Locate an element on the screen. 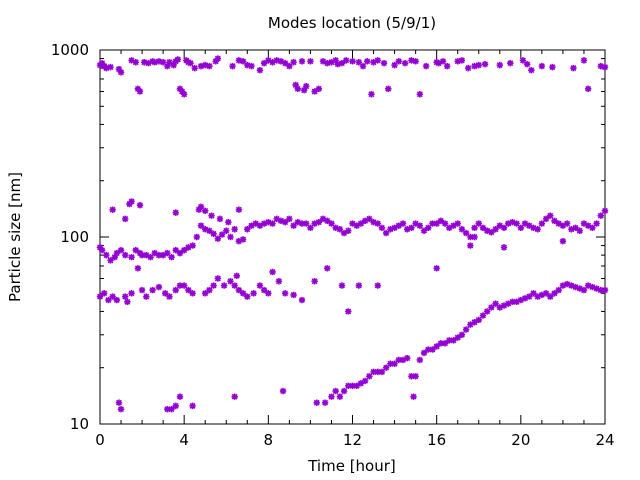  y-tick-label: 100 is located at coordinates (74, 237).